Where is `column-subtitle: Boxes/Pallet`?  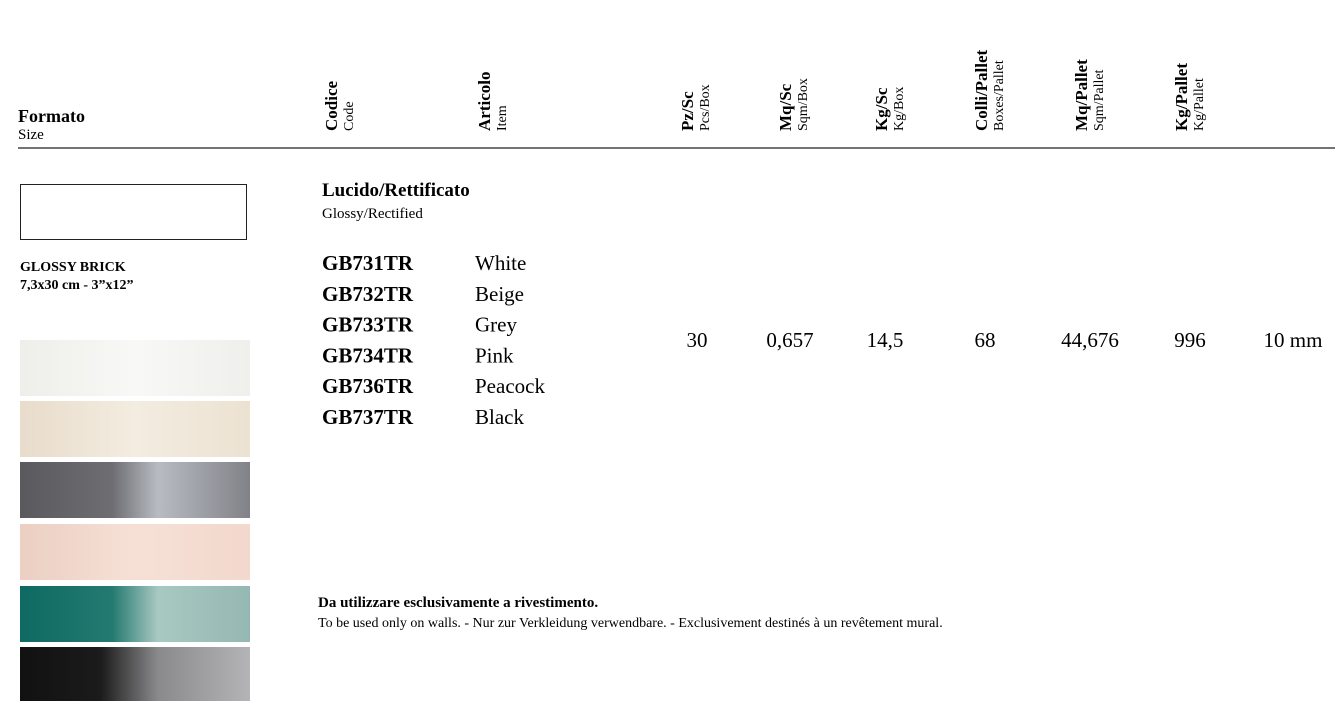
column-subtitle: Boxes/Pallet is located at coordinates (999, 95).